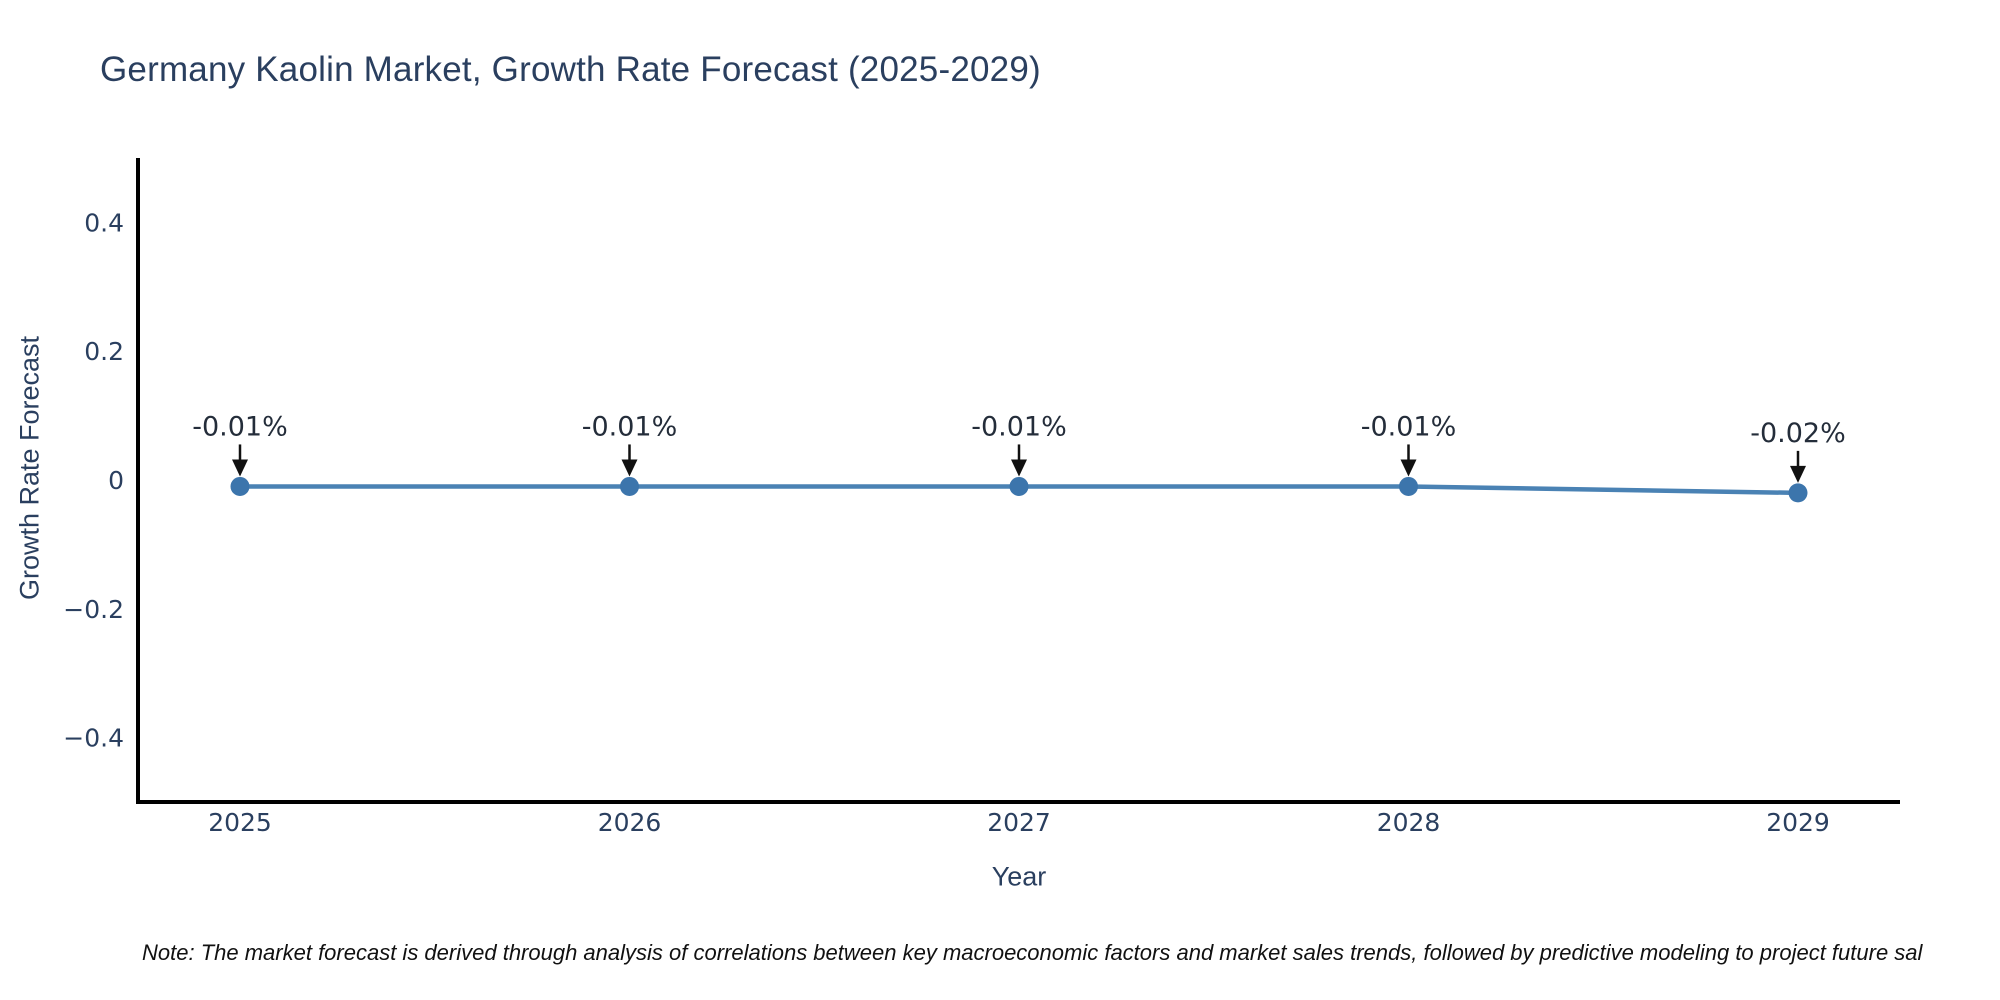 The height and width of the screenshot is (1000, 2000). What do you see at coordinates (1019, 822) in the screenshot?
I see `x-tick-label: 2027` at bounding box center [1019, 822].